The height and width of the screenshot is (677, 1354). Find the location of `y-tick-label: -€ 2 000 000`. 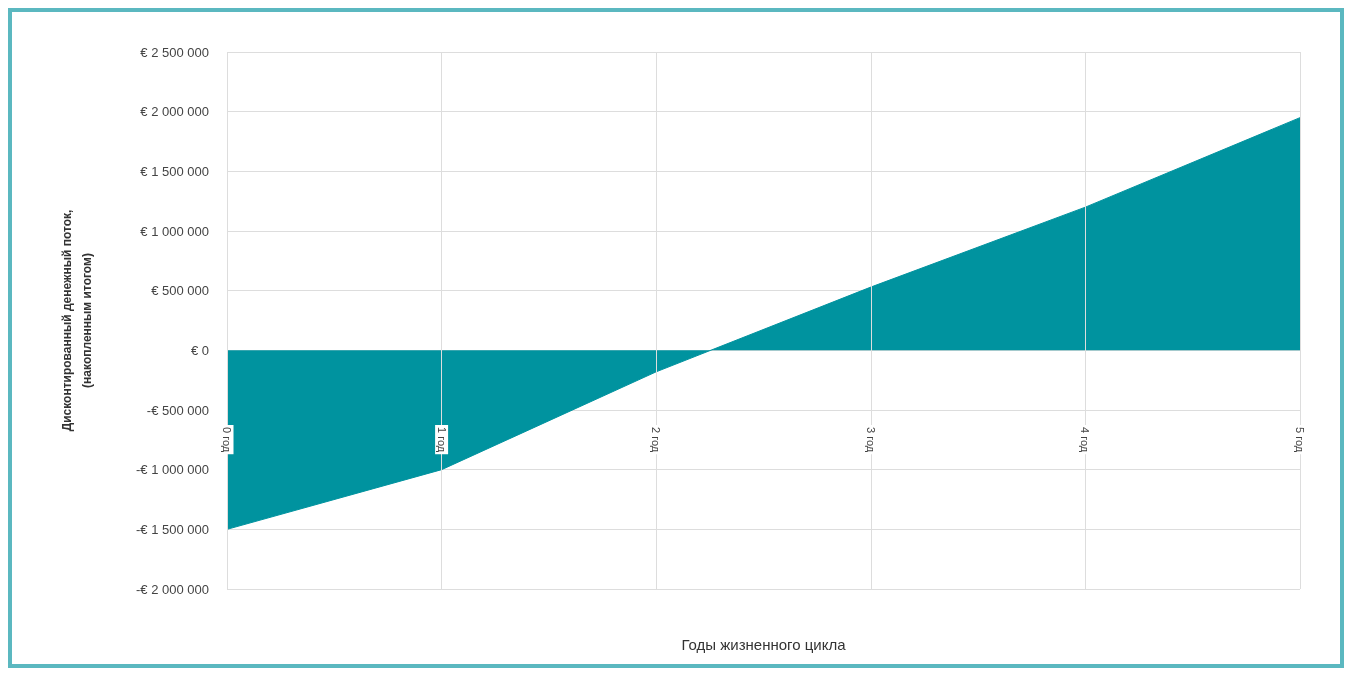

y-tick-label: -€ 2 000 000 is located at coordinates (172, 589).